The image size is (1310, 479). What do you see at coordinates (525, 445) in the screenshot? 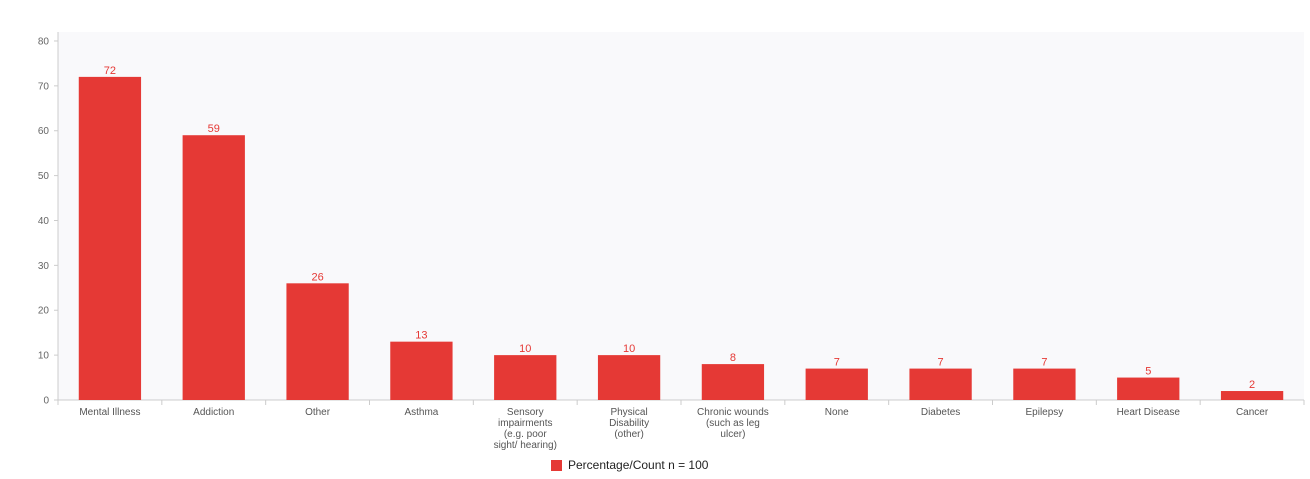
I see `x-tick-label-line: sight/ hearing)` at bounding box center [525, 445].